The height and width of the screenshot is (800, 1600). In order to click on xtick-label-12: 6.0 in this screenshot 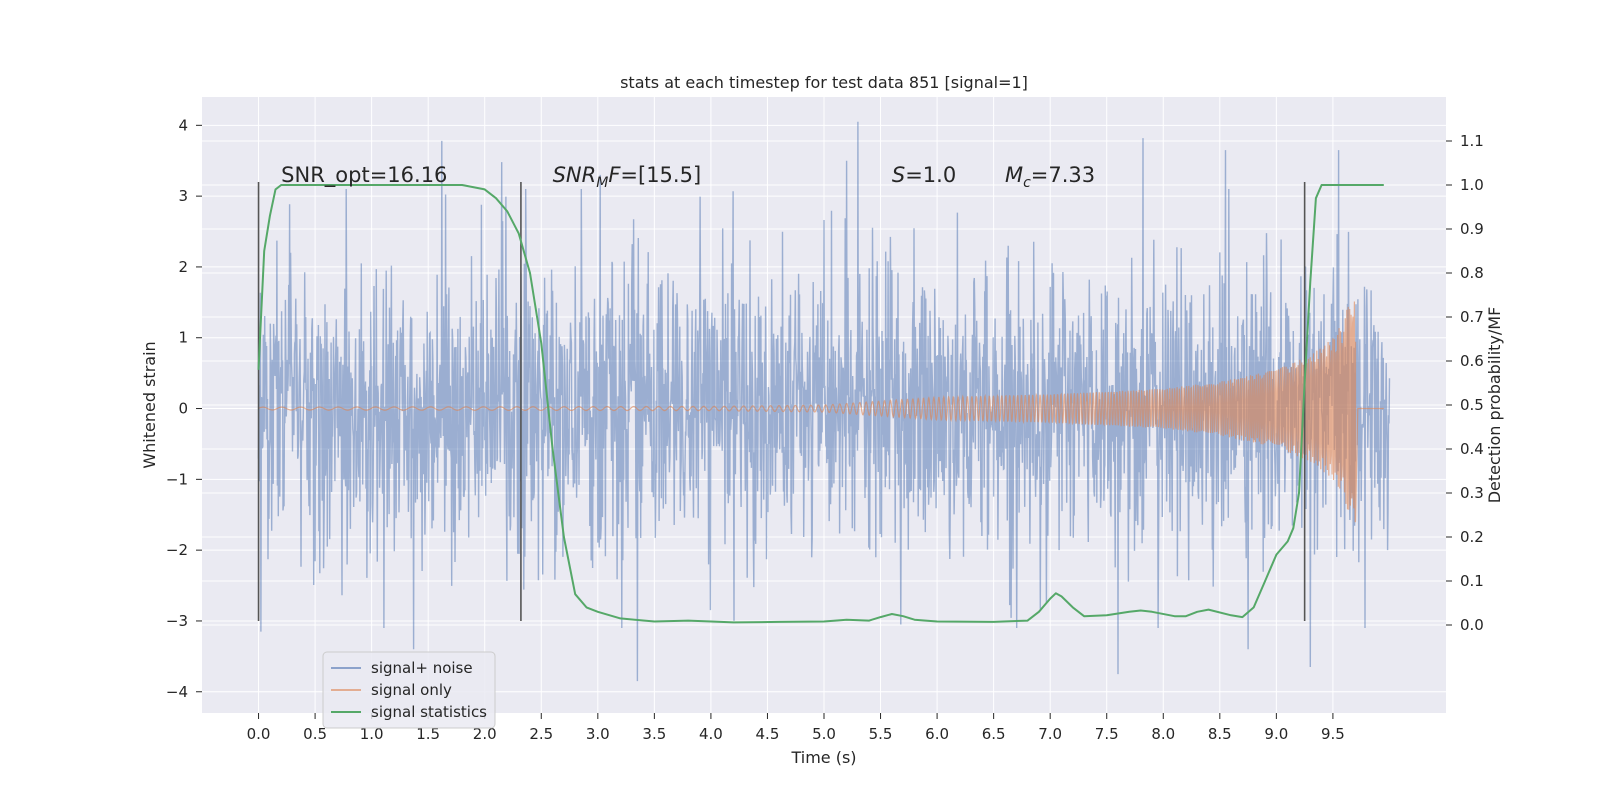, I will do `click(937, 734)`.